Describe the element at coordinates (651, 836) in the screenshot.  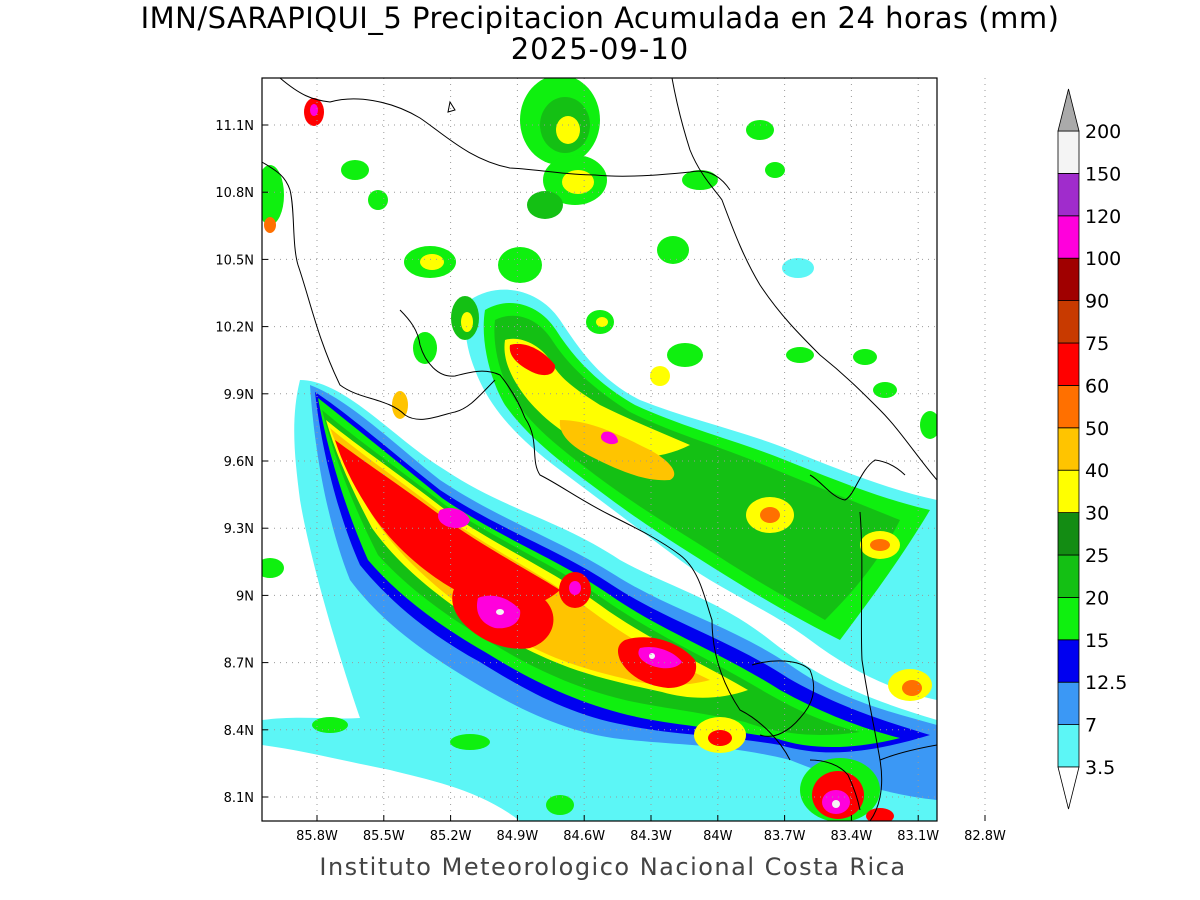
I see `lon-tick-label: 84.3W` at that location.